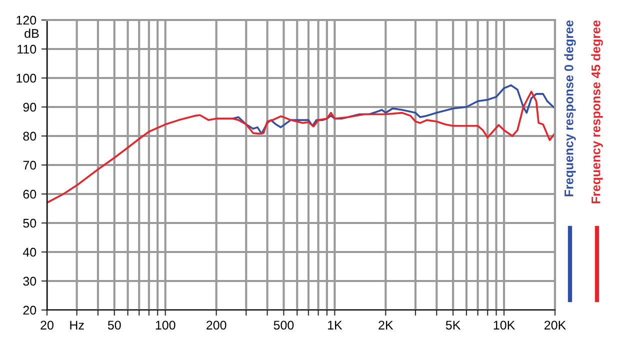  I want to click on x-tick-label: 10K, so click(505, 325).